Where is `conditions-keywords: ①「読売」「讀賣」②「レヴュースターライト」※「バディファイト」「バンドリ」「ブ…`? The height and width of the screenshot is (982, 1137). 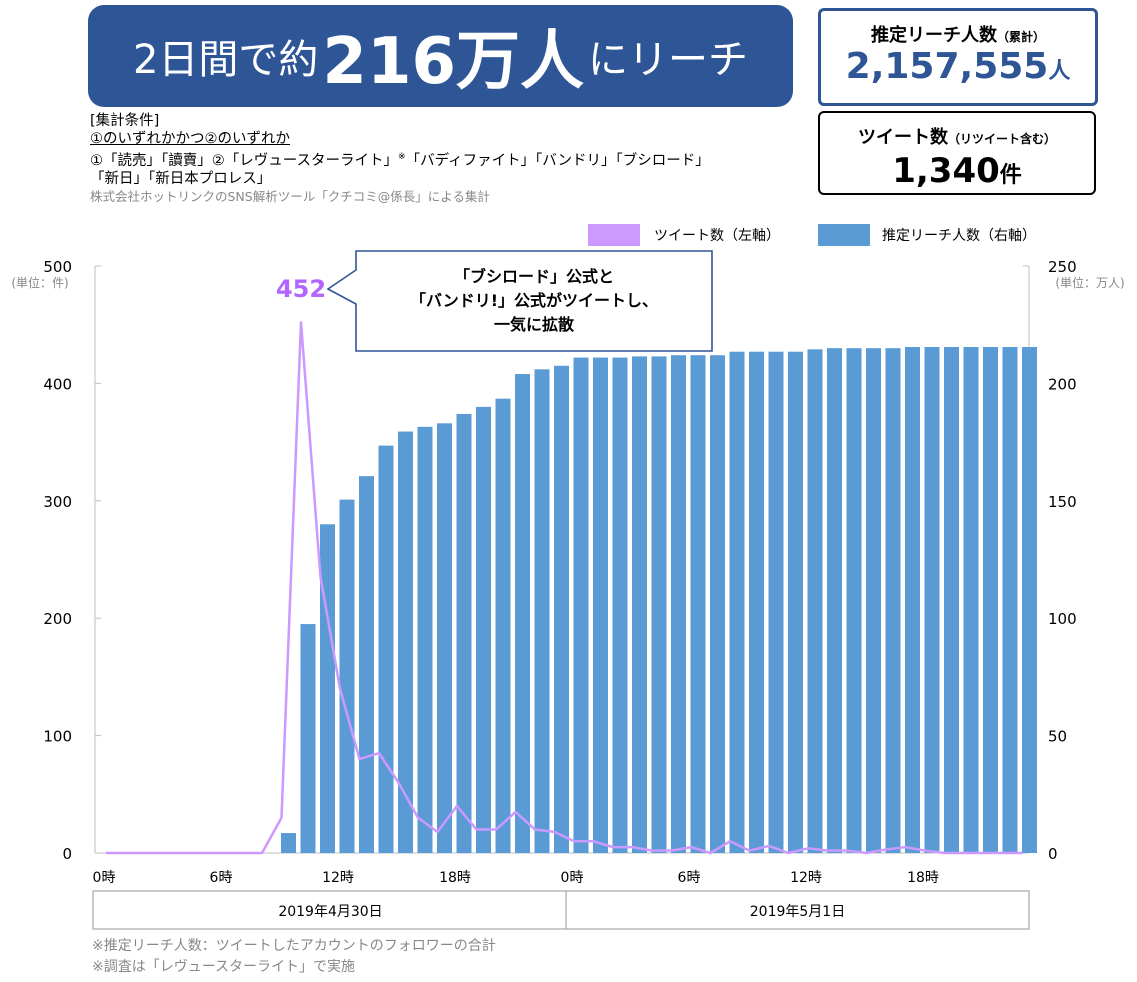 conditions-keywords: ①「読売」「讀賣」②「レヴュースターライト」※「バディファイト」「バンドリ」「ブ… is located at coordinates (400, 160).